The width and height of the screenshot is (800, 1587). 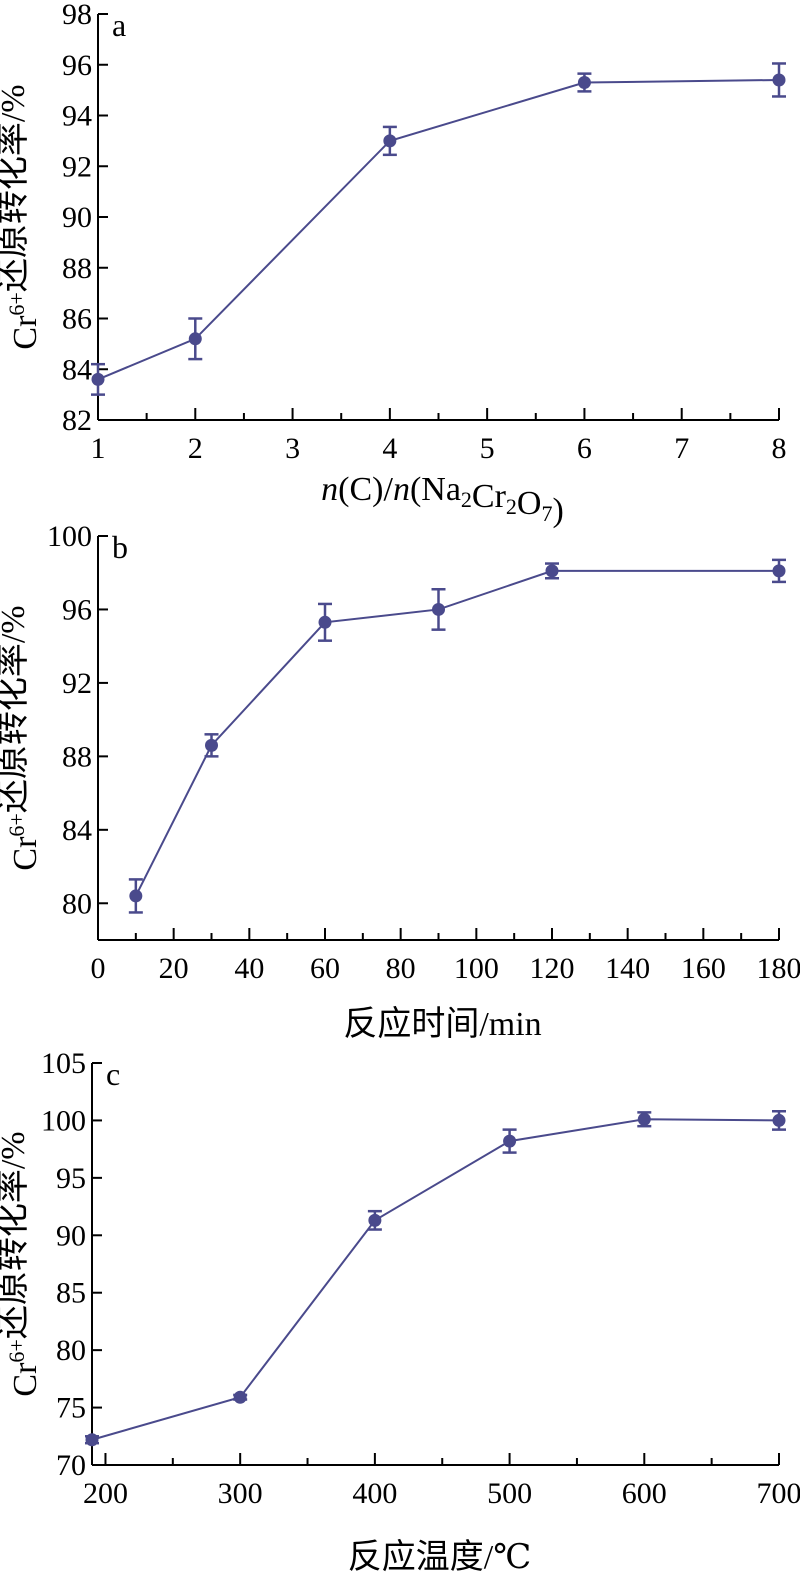 I want to click on x-tick-label: 1, so click(x=98, y=448).